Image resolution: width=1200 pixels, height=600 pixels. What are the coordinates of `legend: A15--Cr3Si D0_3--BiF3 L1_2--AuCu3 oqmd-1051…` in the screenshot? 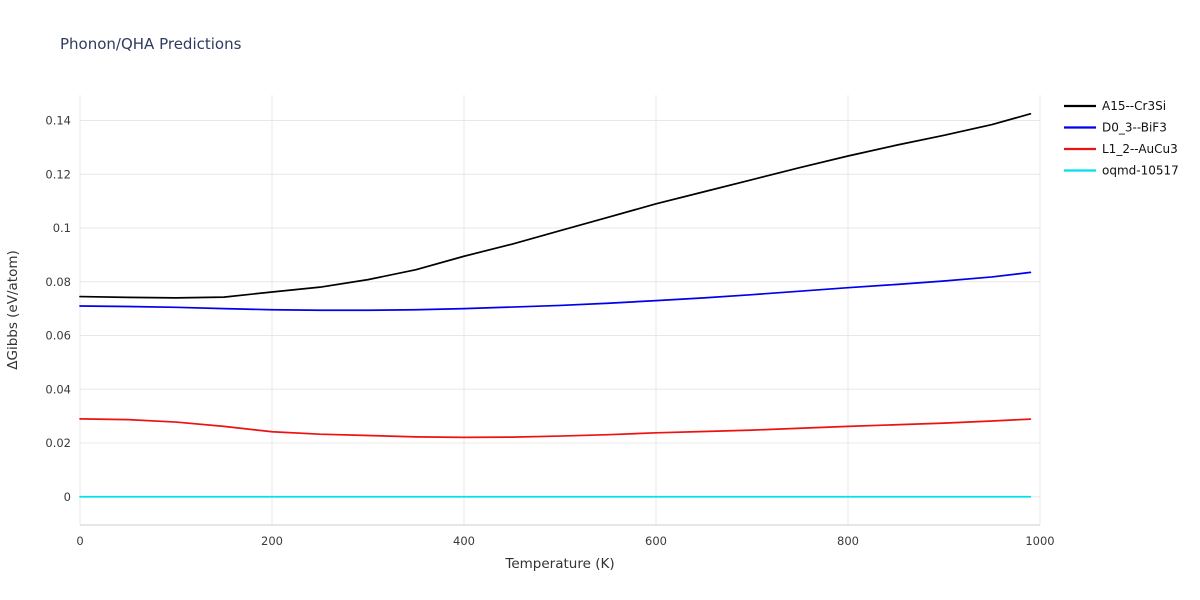 It's located at (1121, 138).